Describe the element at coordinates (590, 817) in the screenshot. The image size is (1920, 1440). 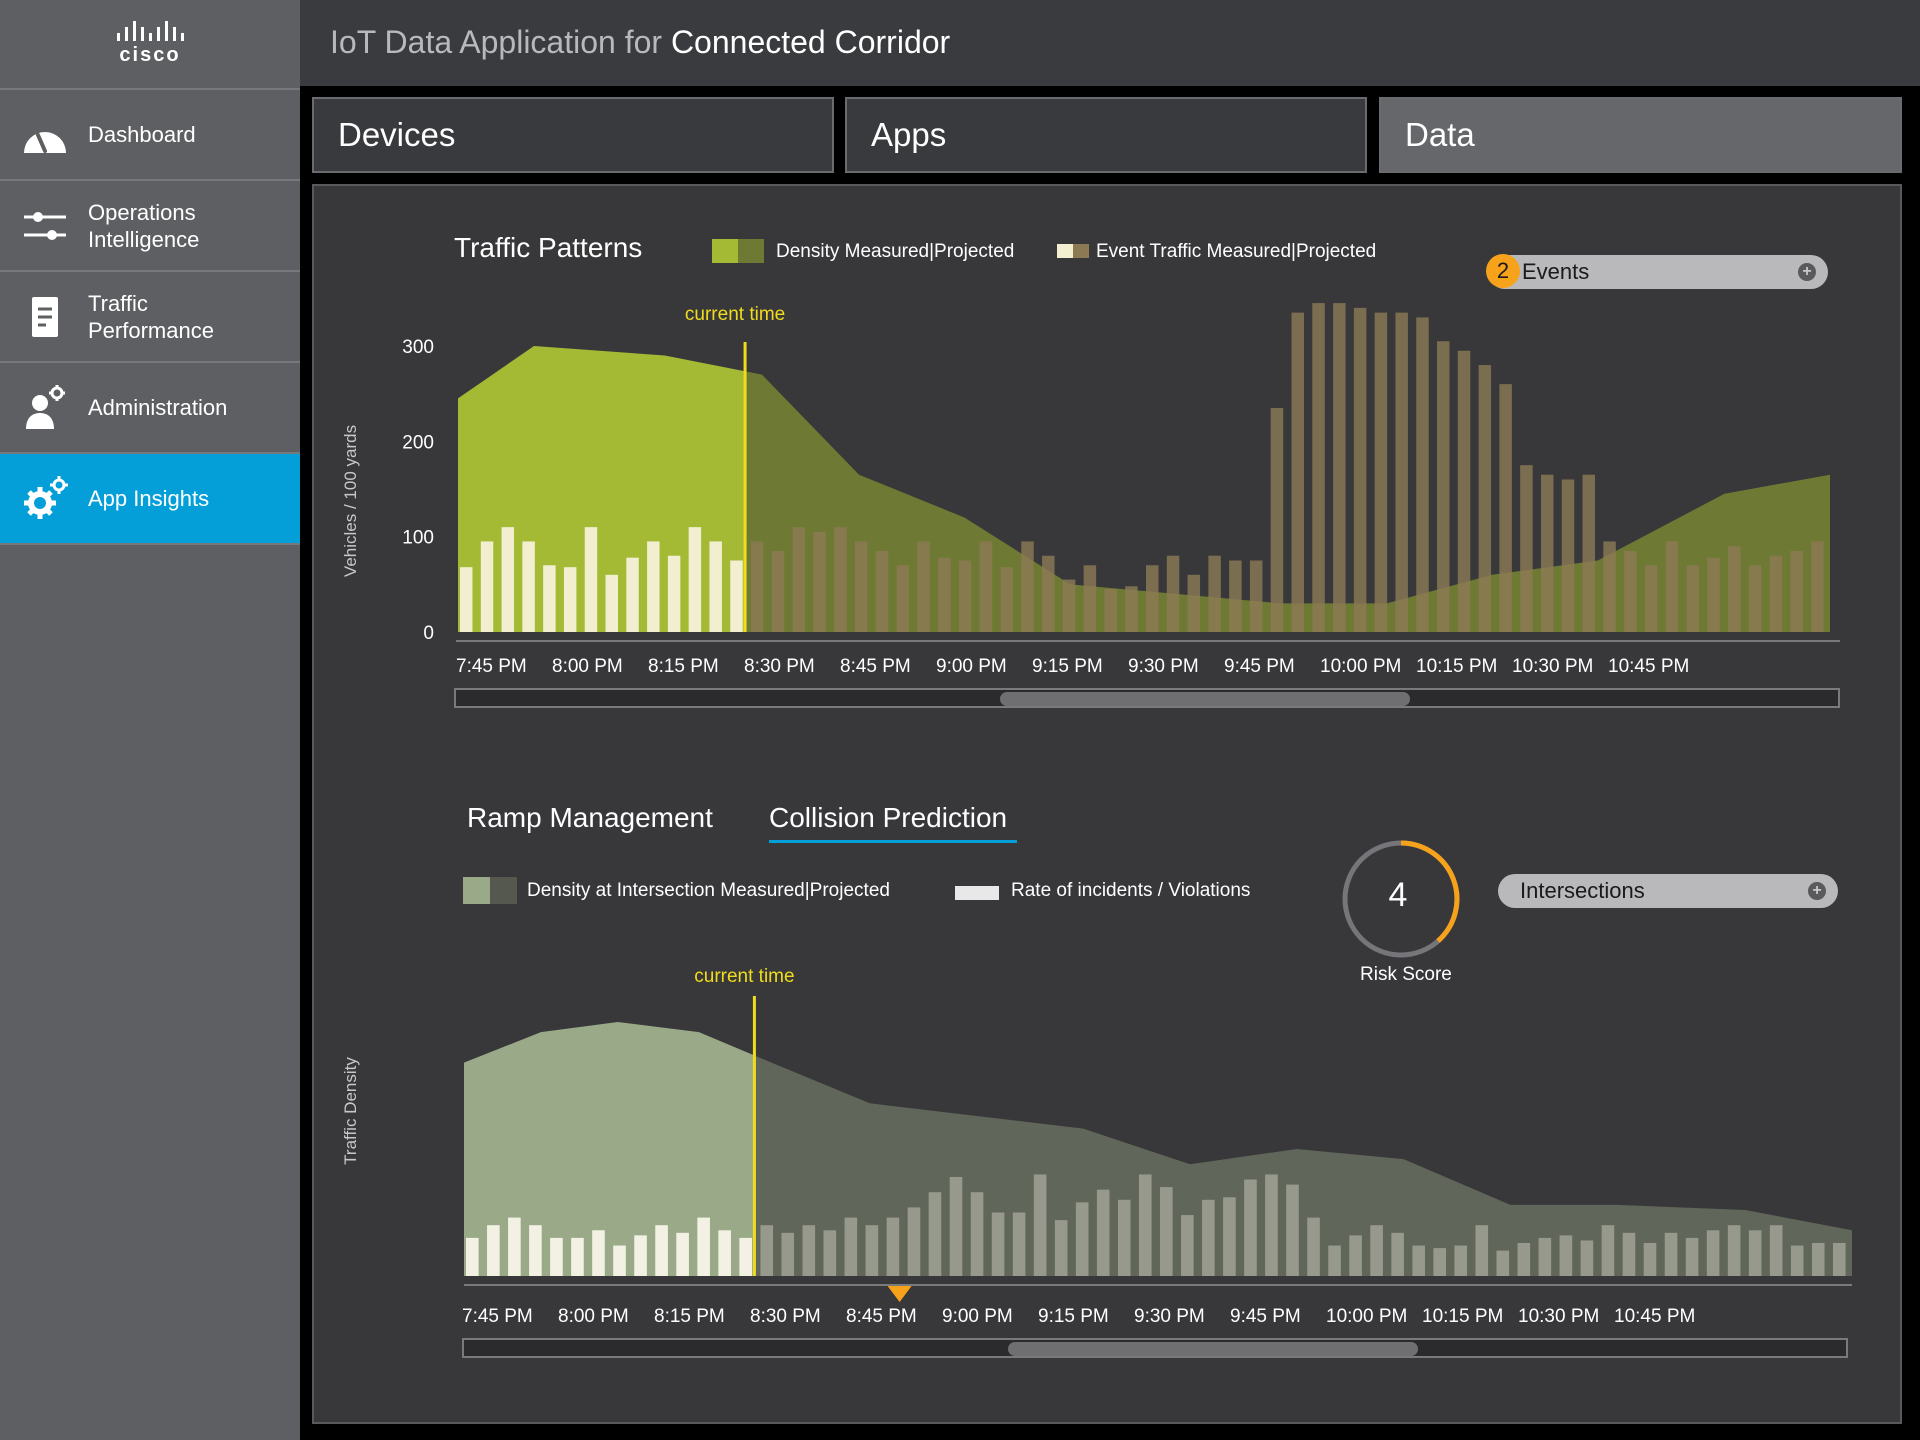
I see `tab-ramp-management: Ramp Management` at that location.